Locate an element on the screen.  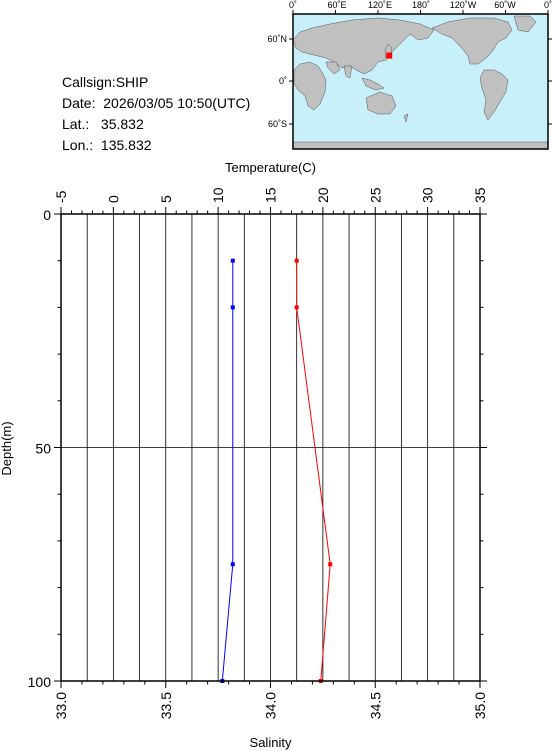
temperature-tick-label: -5 is located at coordinates (61, 196).